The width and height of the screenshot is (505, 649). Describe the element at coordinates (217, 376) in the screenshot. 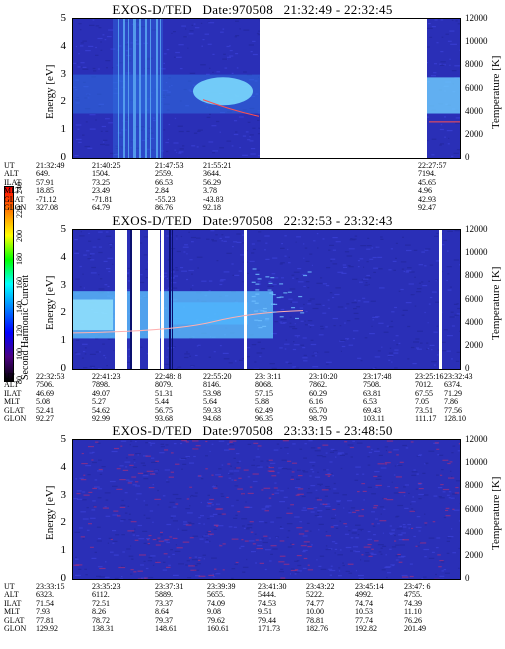

I see `orbit-value: 22:55:20` at that location.